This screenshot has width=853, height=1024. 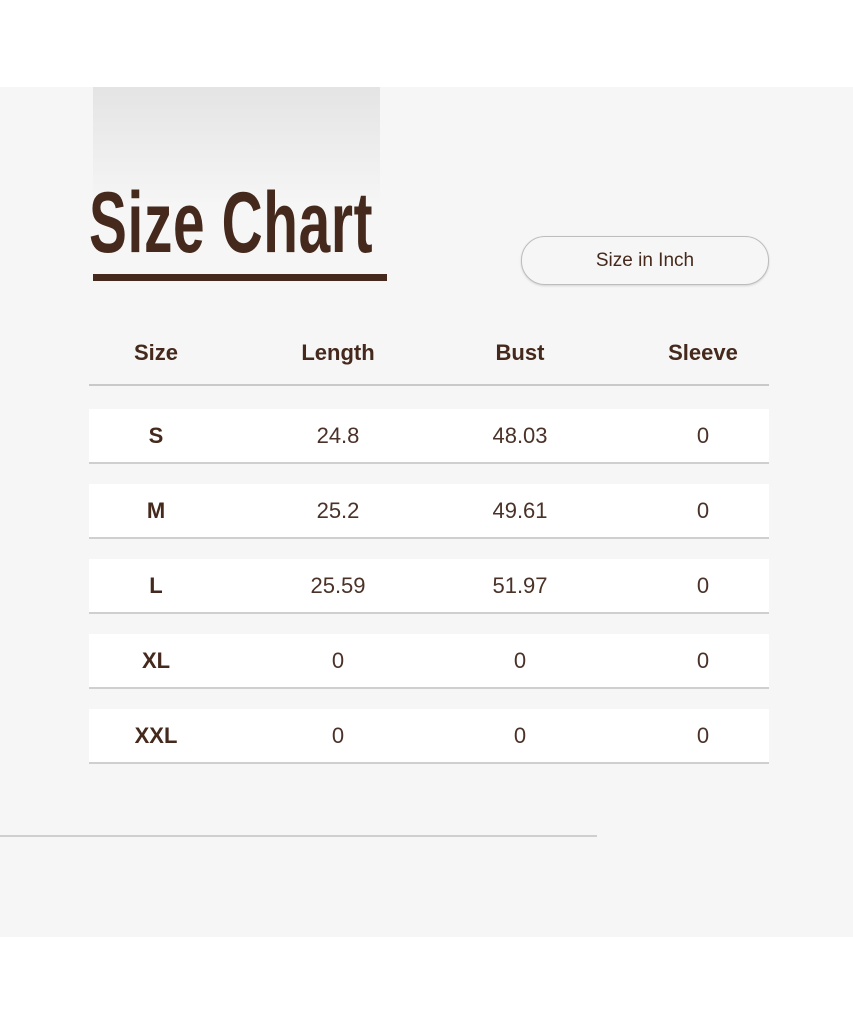 I want to click on cell-bust: 51.97, so click(x=520, y=585).